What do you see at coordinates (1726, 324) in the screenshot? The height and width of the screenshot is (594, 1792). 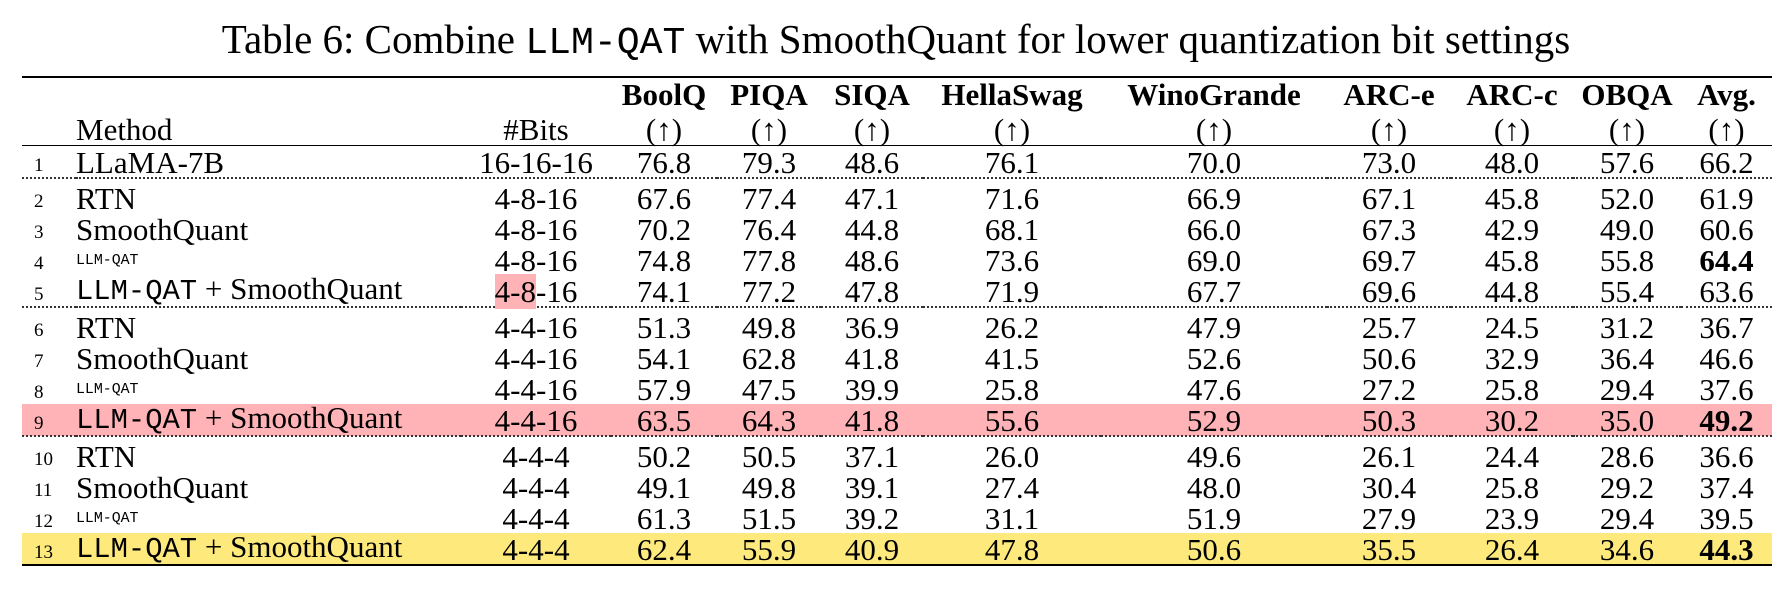 I see `cell-avg: 36.7` at bounding box center [1726, 324].